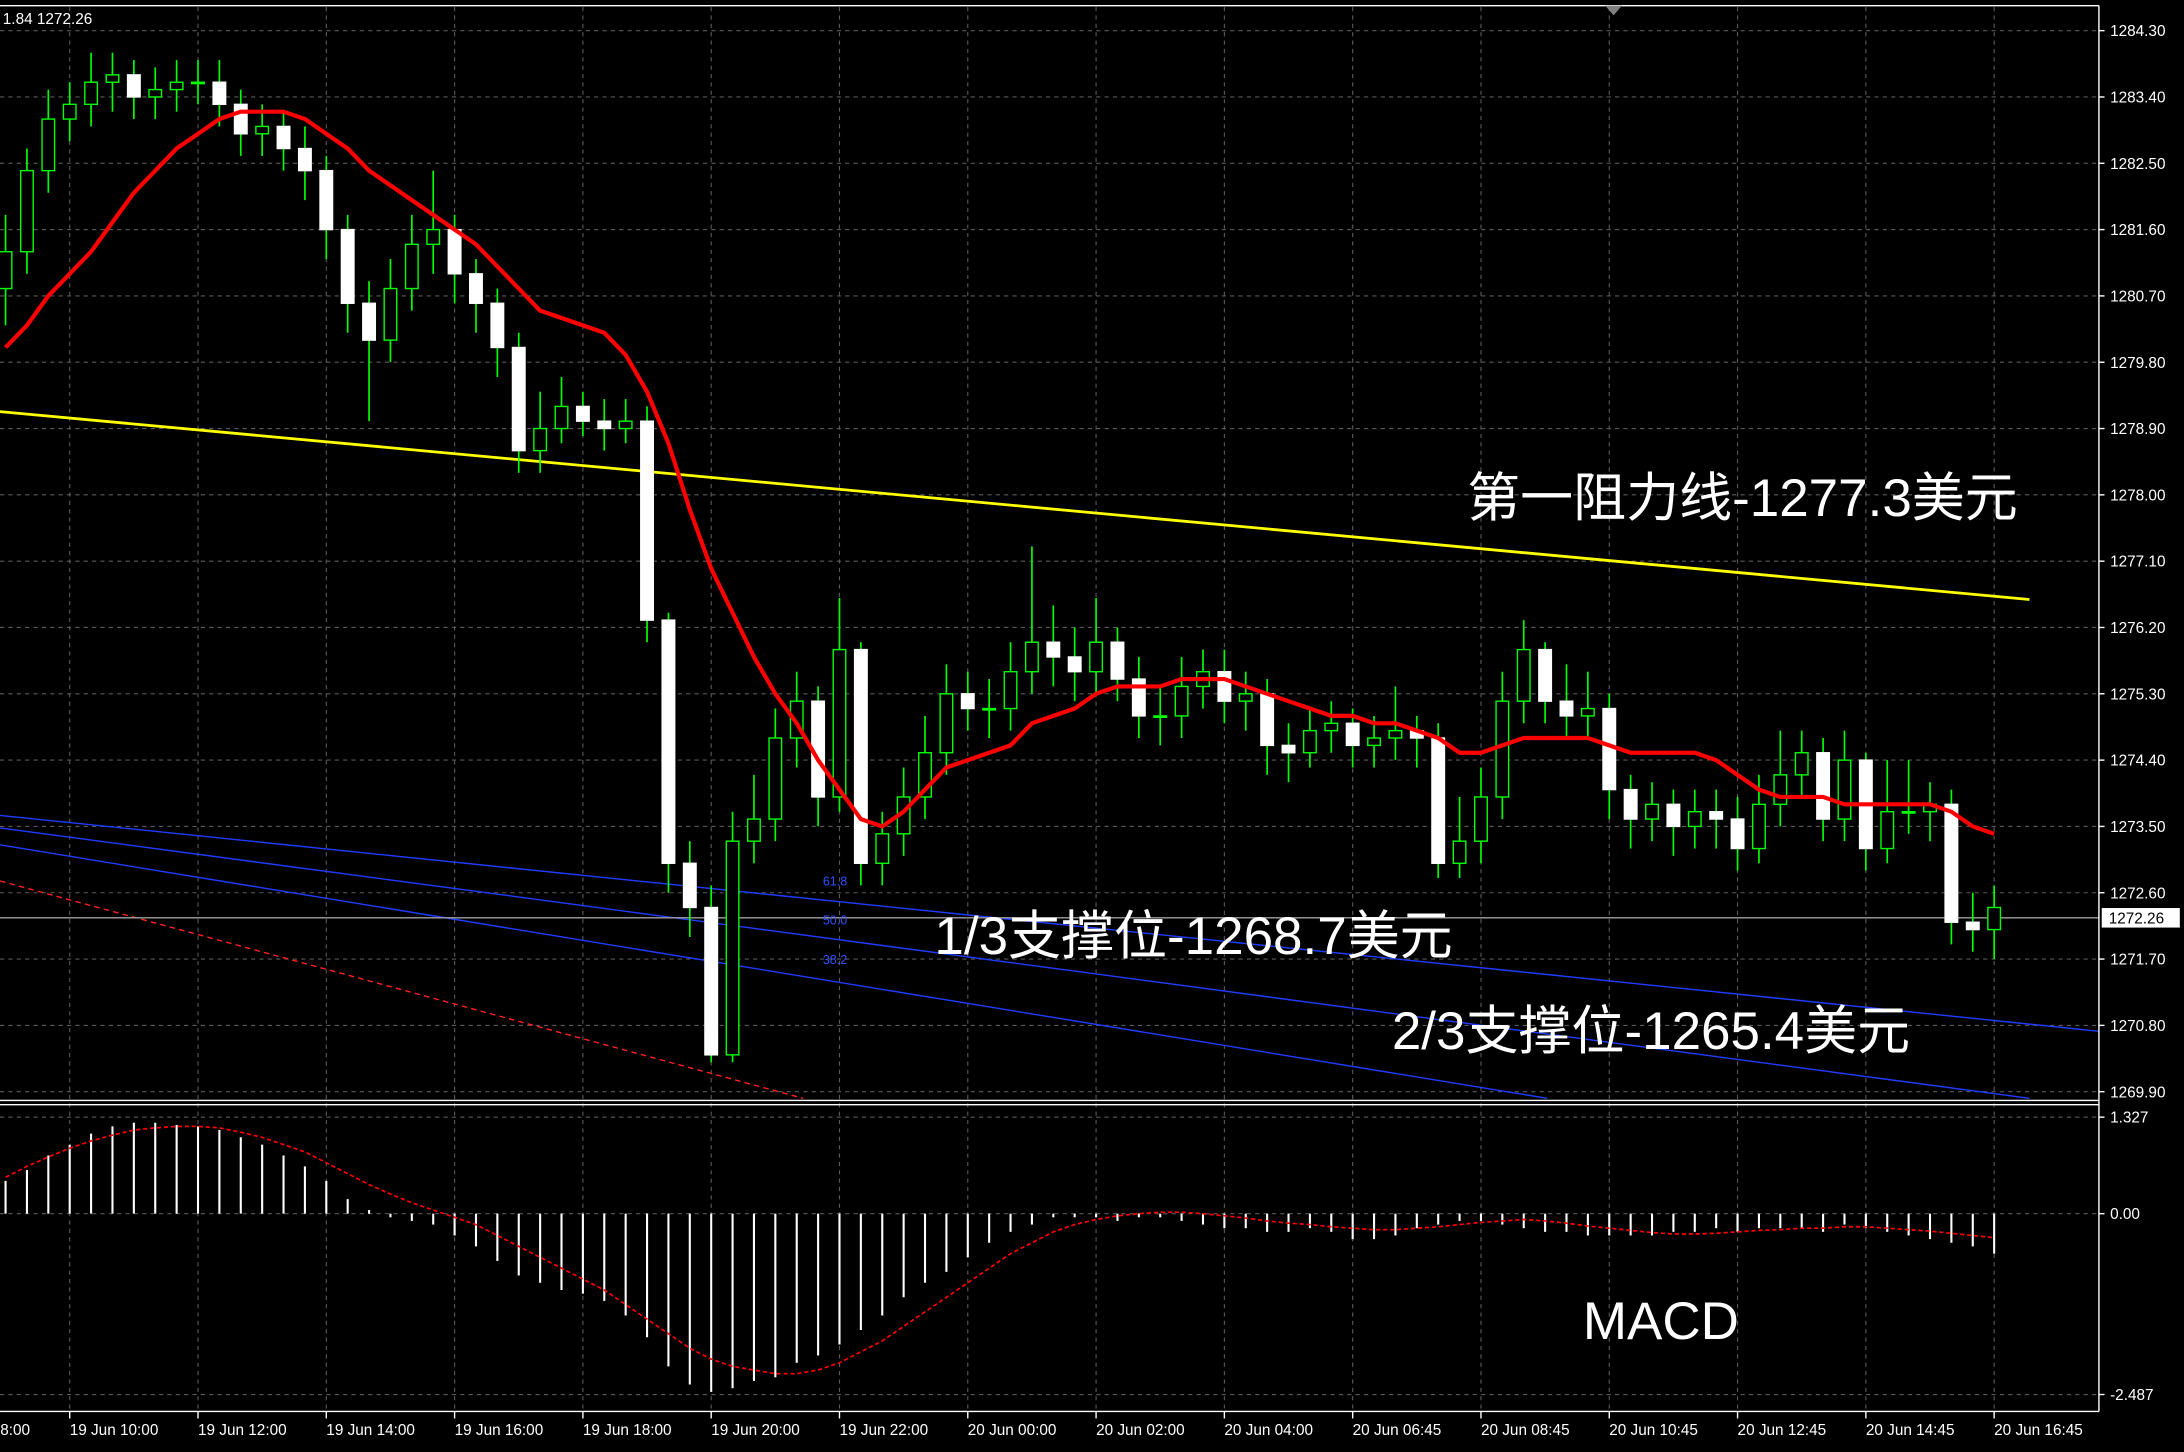  I want to click on x-tick-label: 20 Jun 14:45, so click(1910, 1430).